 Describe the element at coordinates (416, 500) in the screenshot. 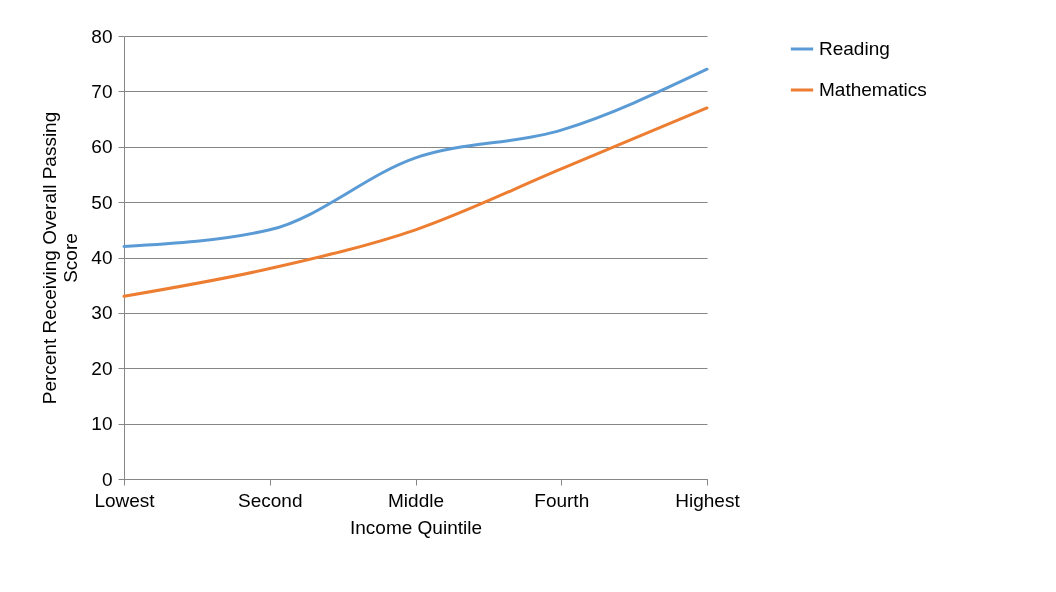

I see `x-tick-label: Middle` at that location.